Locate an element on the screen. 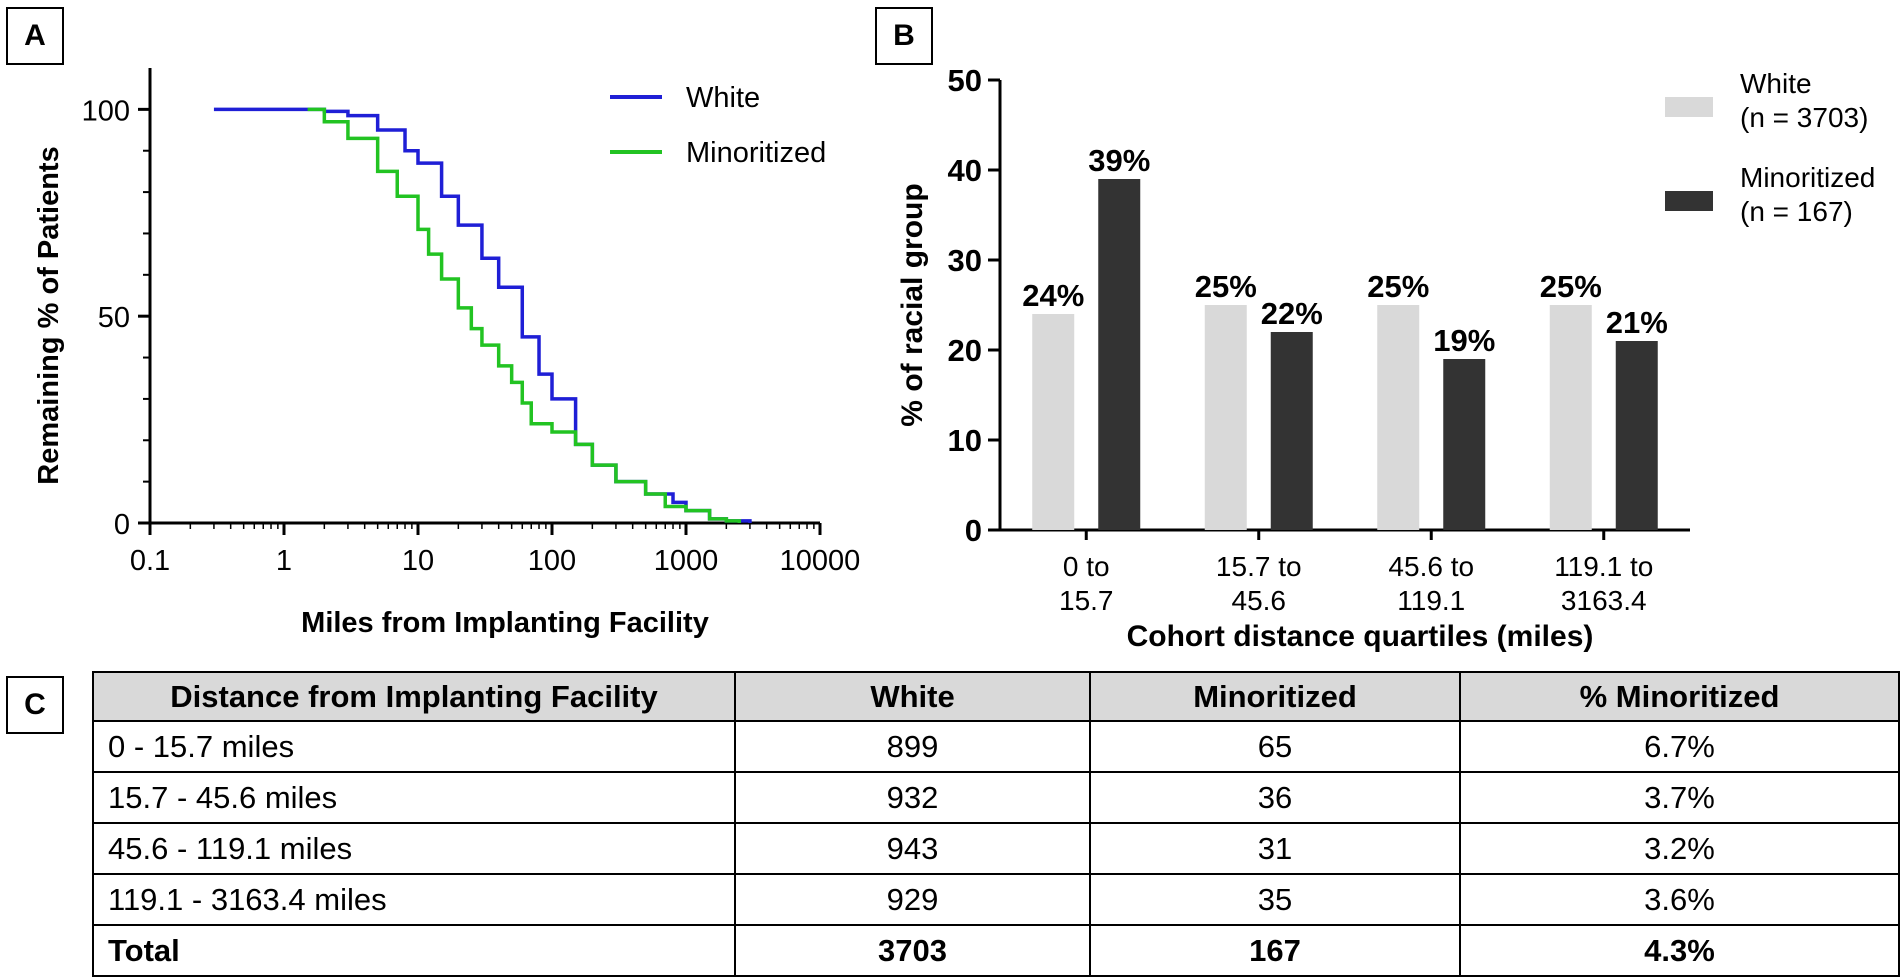 The width and height of the screenshot is (1902, 977). x-tick-label: 100 is located at coordinates (552, 561).